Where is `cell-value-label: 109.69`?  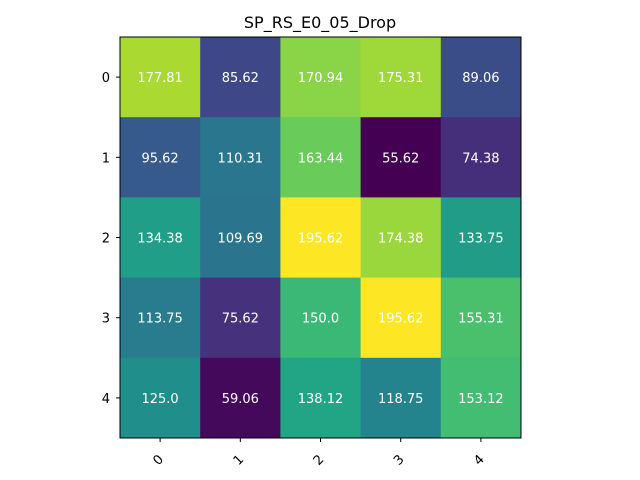
cell-value-label: 109.69 is located at coordinates (241, 239).